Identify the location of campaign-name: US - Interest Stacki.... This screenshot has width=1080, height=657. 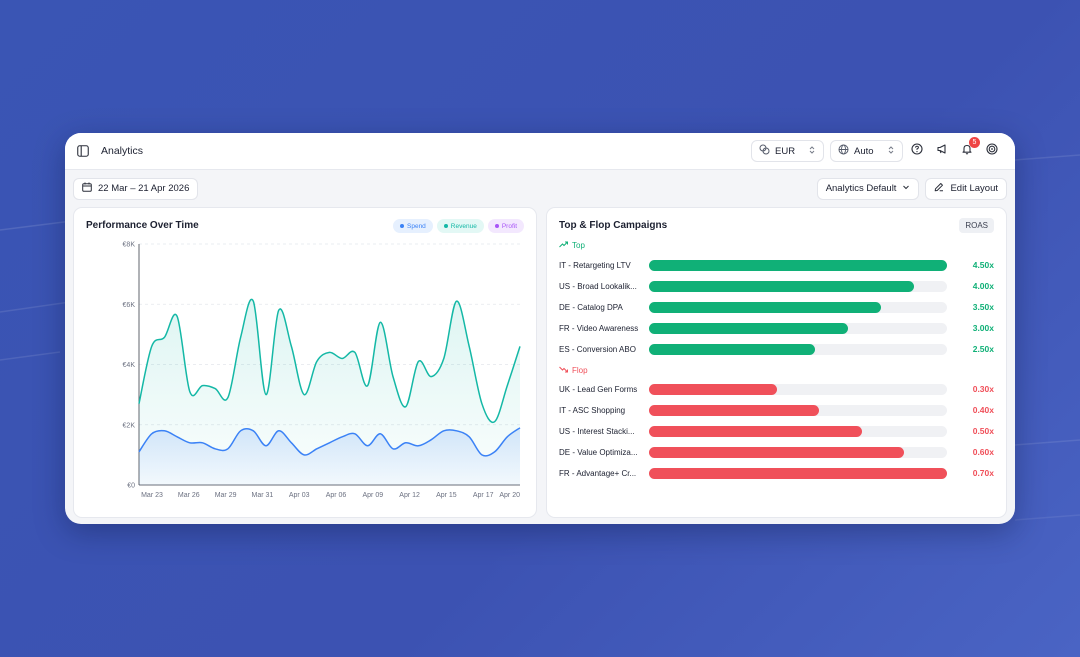
(597, 431).